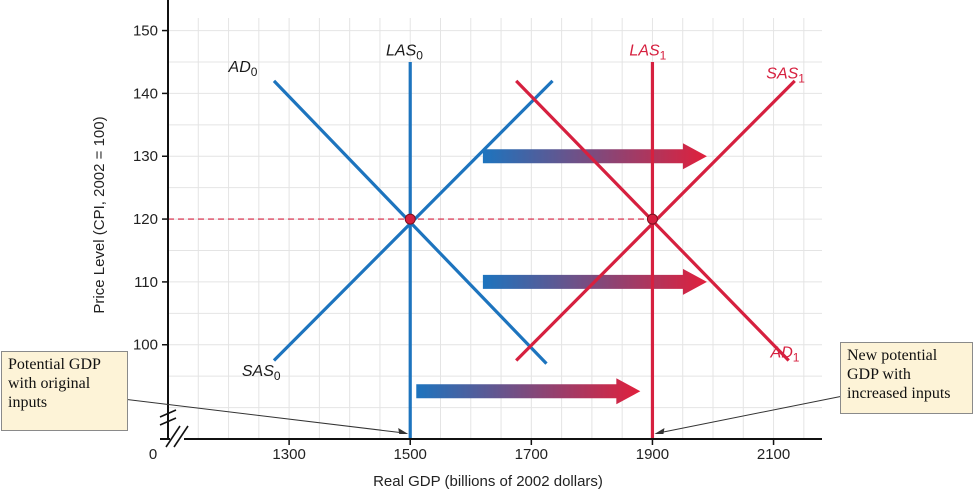 Image resolution: width=976 pixels, height=493 pixels. Describe the element at coordinates (785, 354) in the screenshot. I see `curve-label-ad1: AD1` at that location.